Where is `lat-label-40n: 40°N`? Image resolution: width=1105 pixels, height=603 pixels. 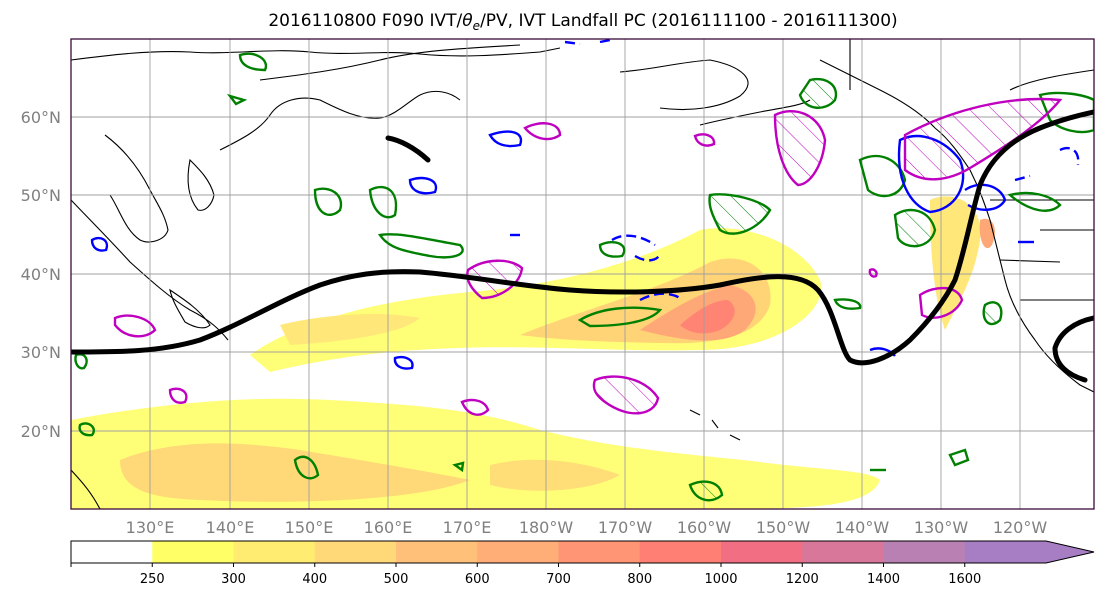 lat-label-40n: 40°N is located at coordinates (41, 274).